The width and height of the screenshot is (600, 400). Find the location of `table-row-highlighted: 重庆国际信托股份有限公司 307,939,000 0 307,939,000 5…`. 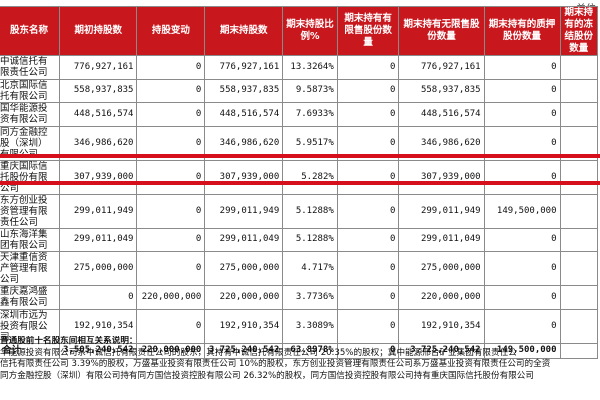

table-row-highlighted: 重庆国际信托股份有限公司 307,939,000 0 307,939,000 5… is located at coordinates (299, 177).